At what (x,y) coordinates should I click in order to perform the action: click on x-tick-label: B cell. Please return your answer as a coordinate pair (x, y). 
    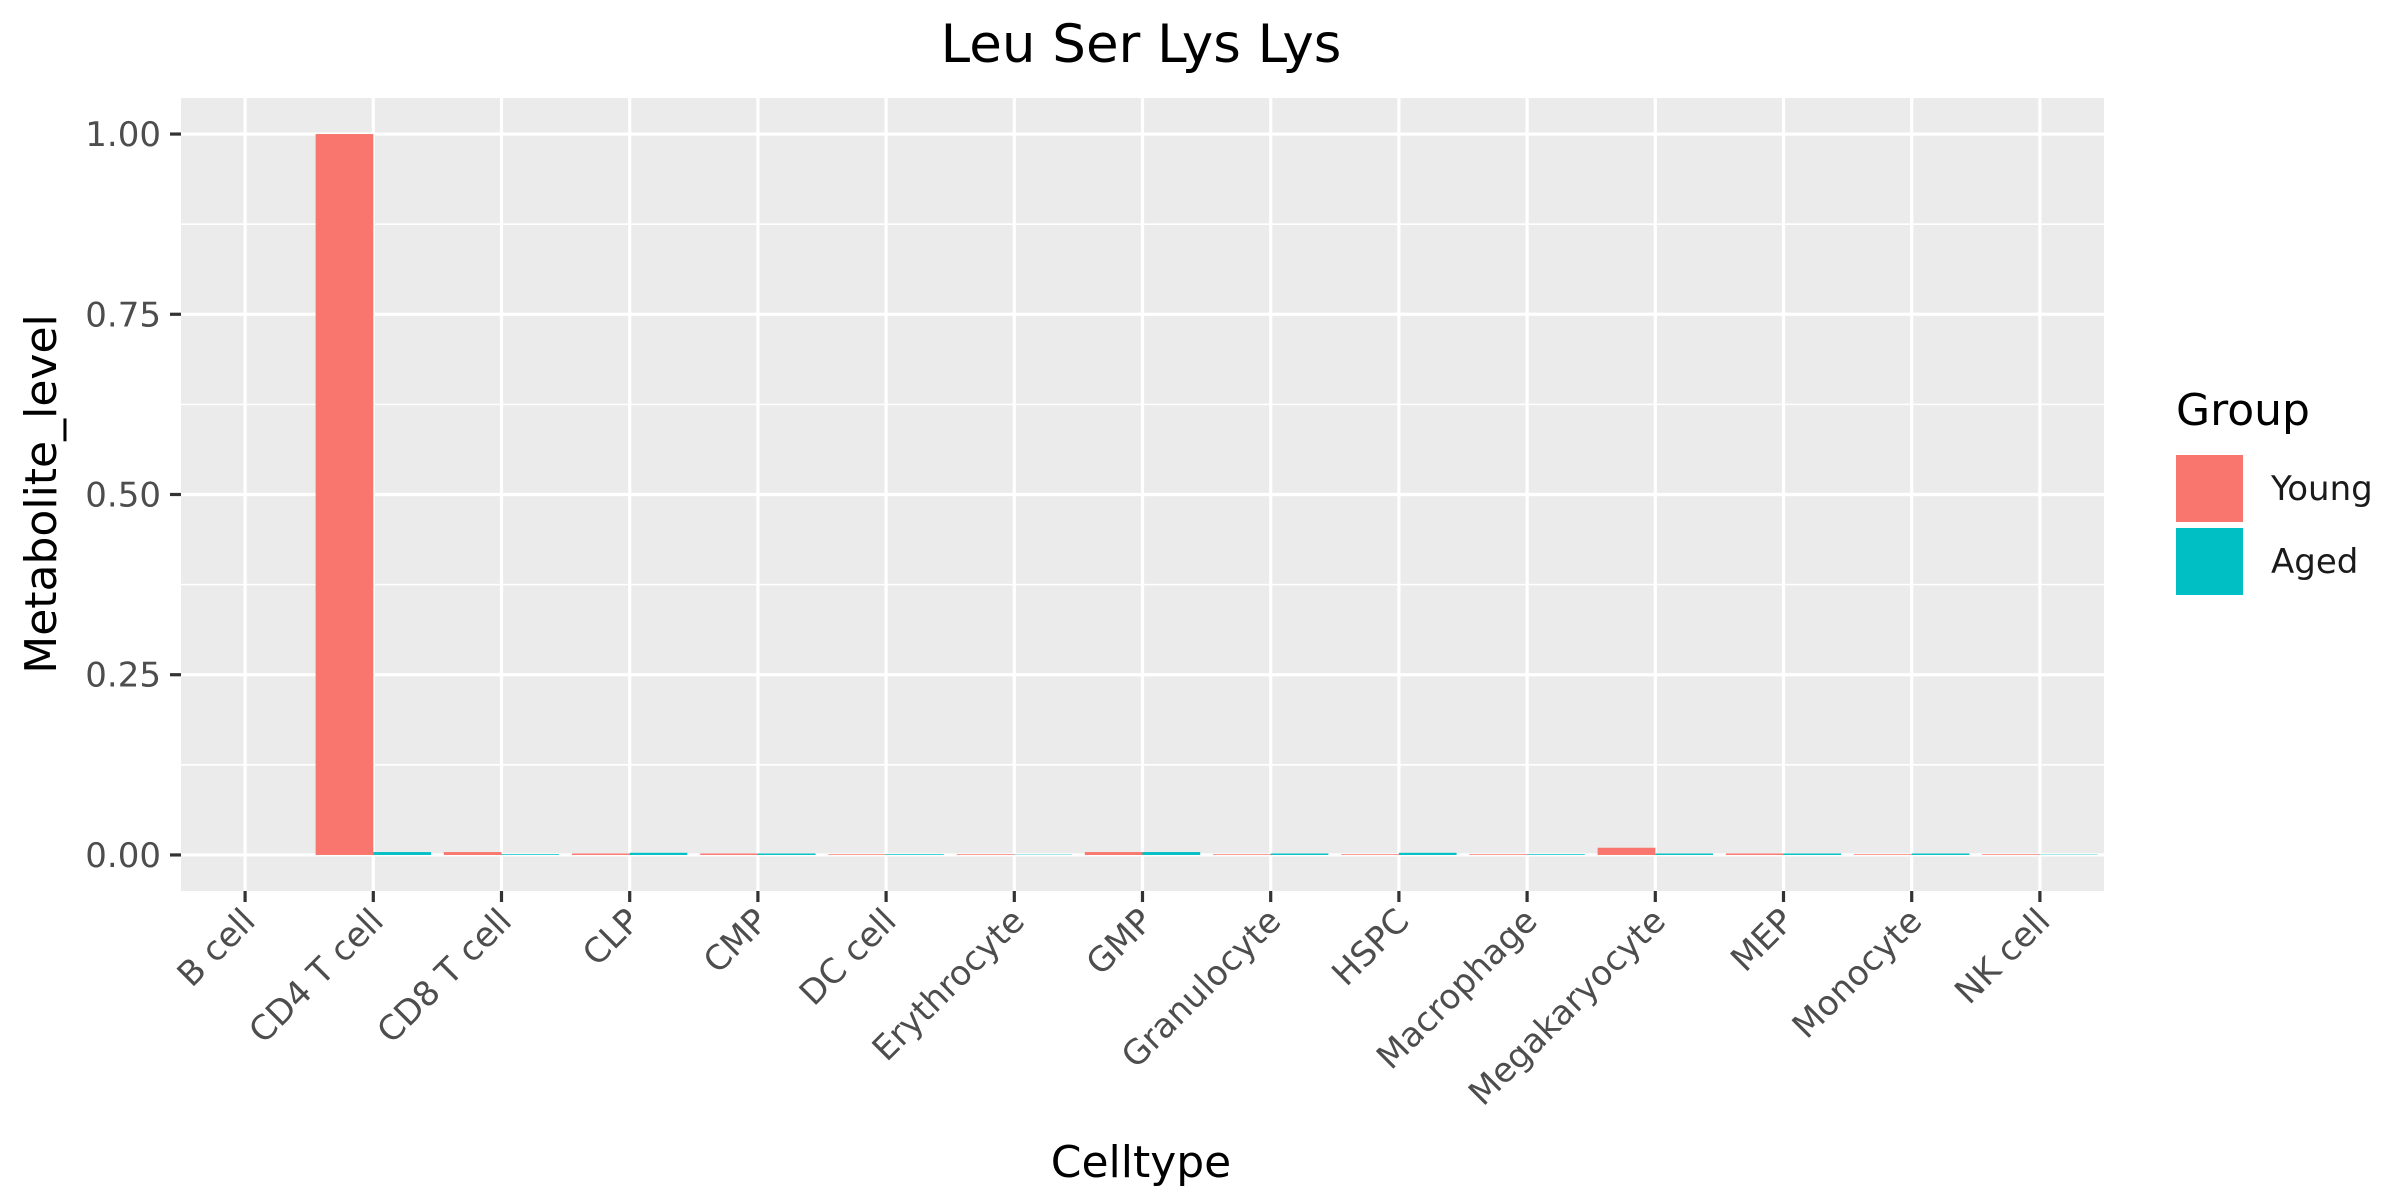
    Looking at the image, I should click on (217, 948).